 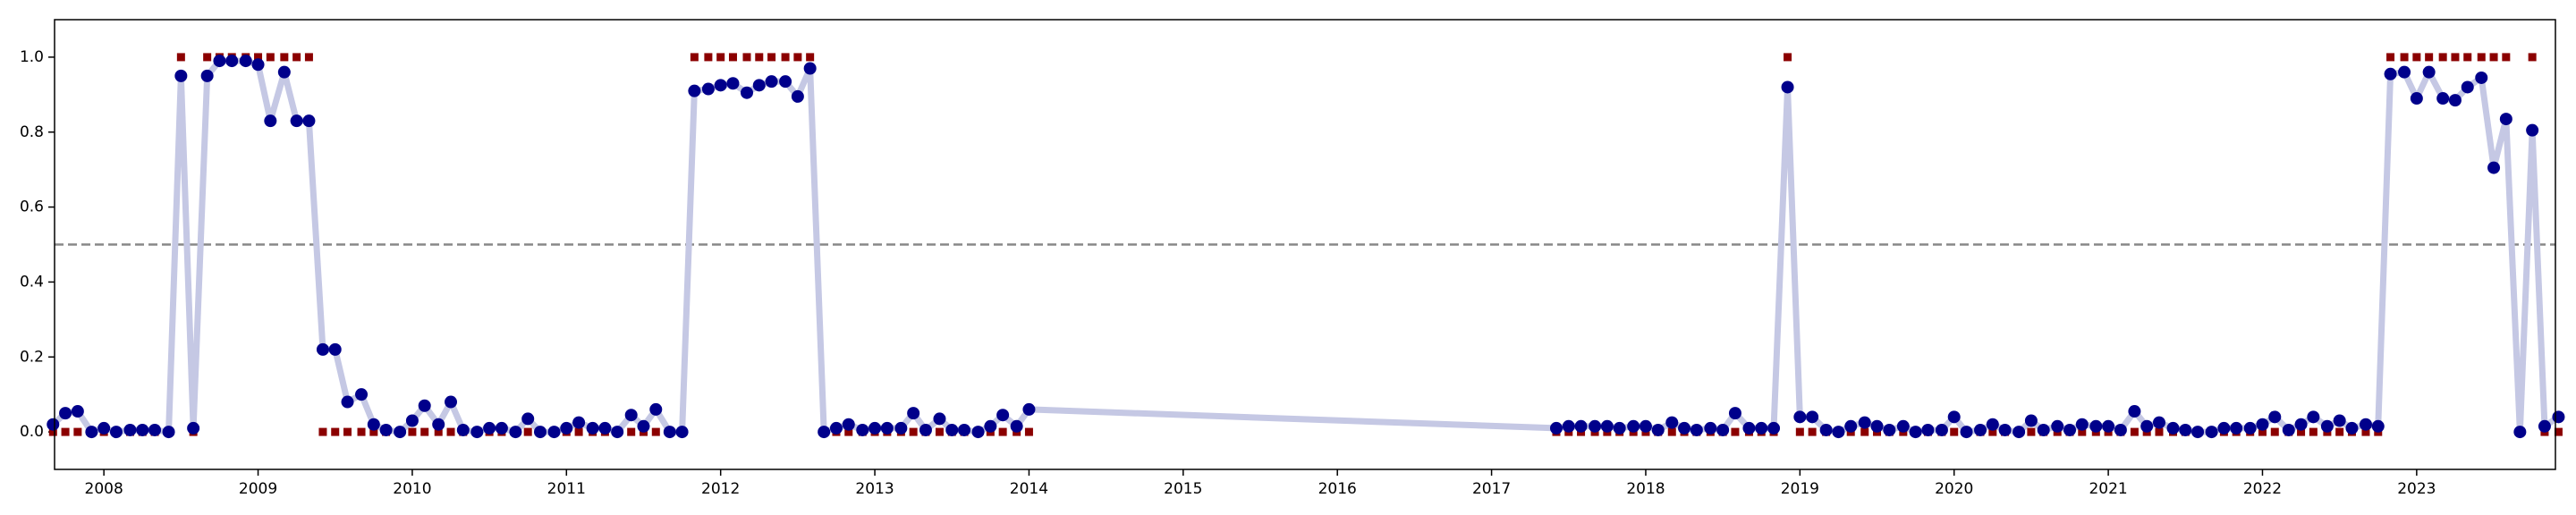 I want to click on x-tick-label: 2009, so click(x=258, y=489).